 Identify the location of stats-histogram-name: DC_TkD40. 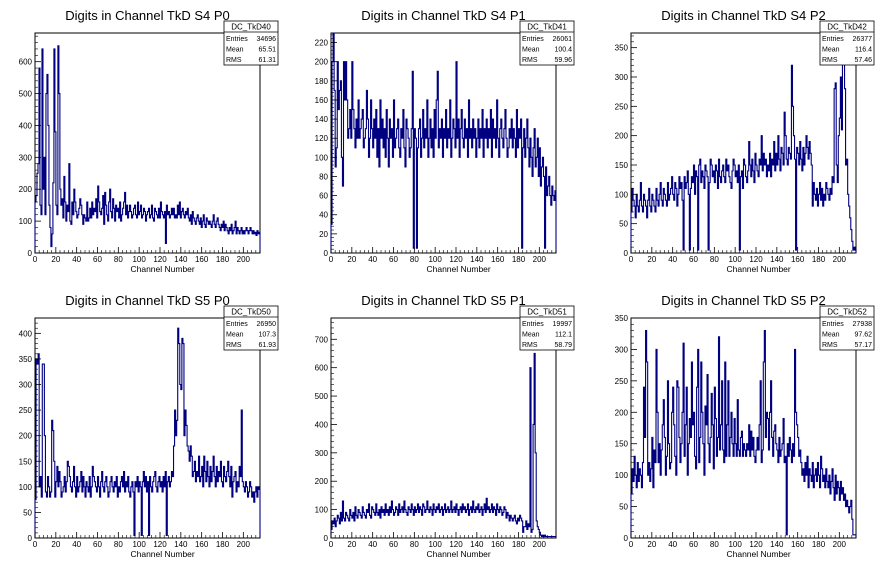
(251, 27).